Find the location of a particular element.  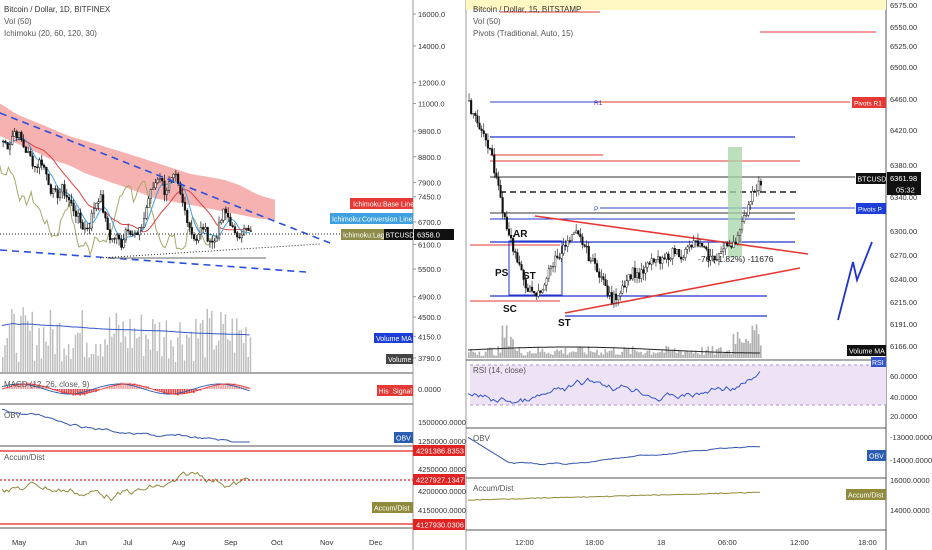

svg-text: 6358.0 is located at coordinates (428, 235).